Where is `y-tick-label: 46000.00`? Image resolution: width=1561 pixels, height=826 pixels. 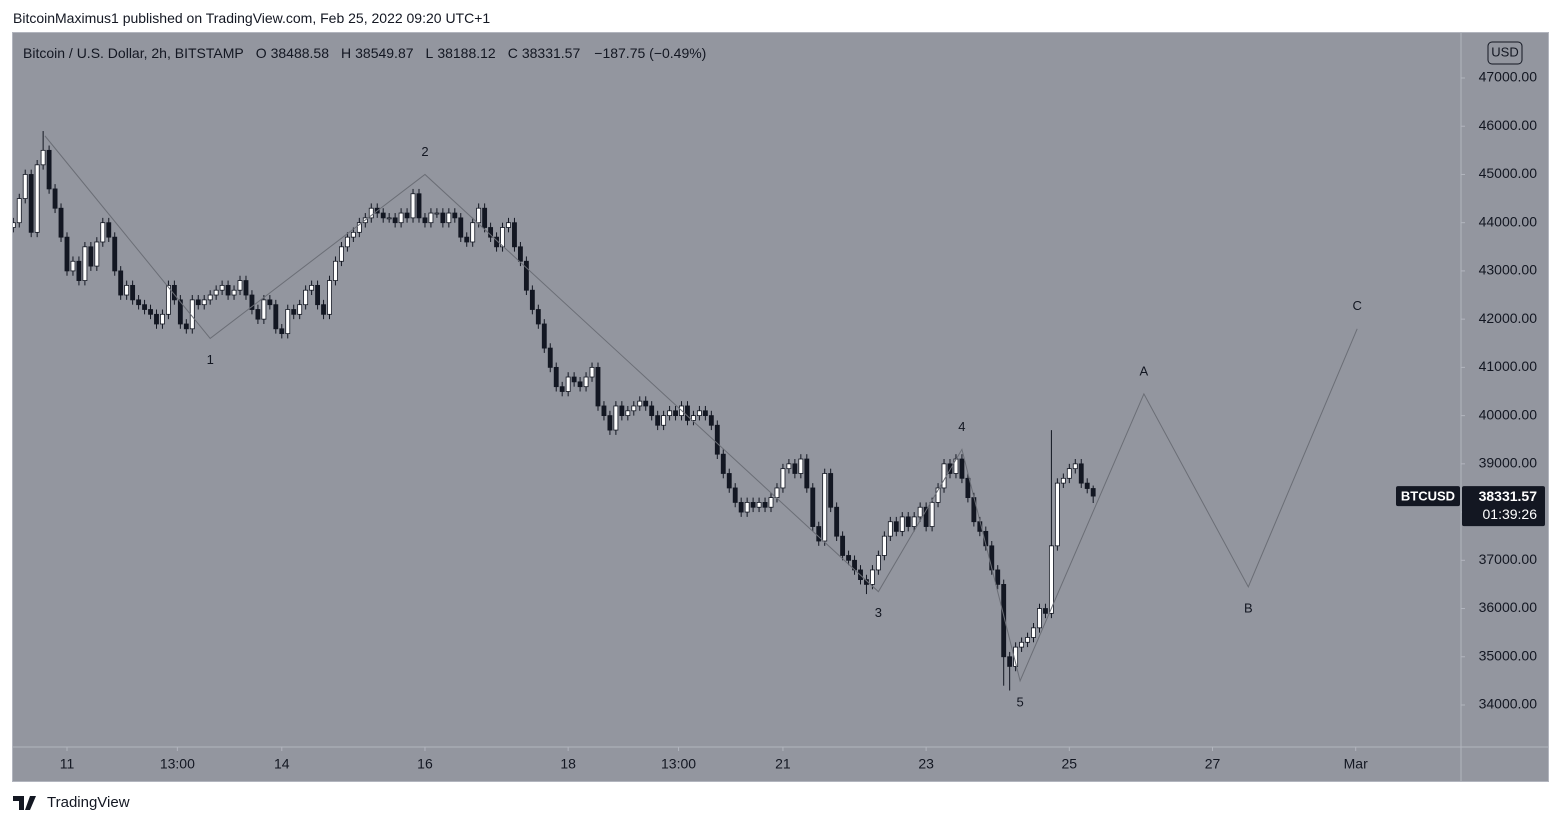 y-tick-label: 46000.00 is located at coordinates (1508, 125).